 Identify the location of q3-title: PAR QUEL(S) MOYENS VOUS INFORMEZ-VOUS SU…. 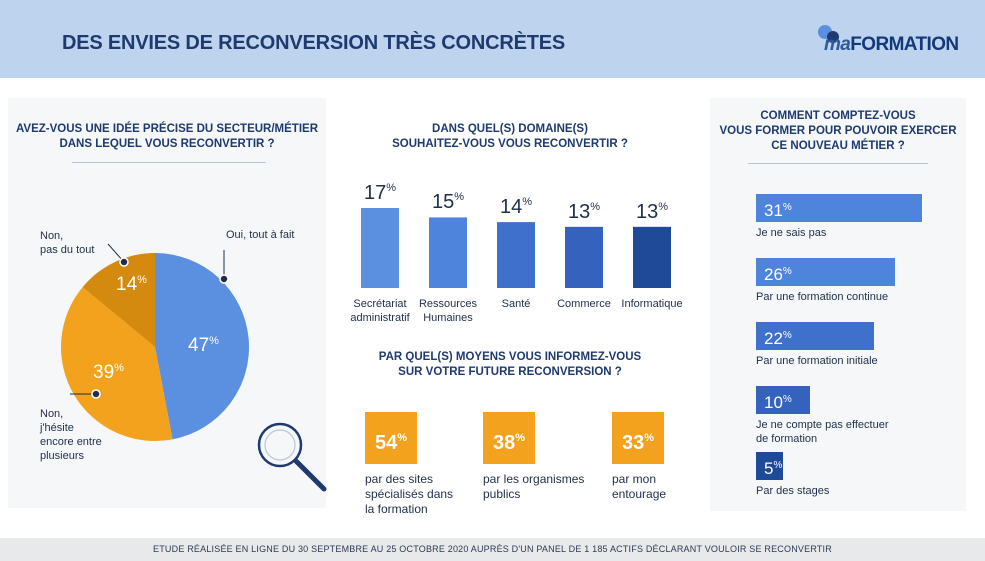
(510, 365).